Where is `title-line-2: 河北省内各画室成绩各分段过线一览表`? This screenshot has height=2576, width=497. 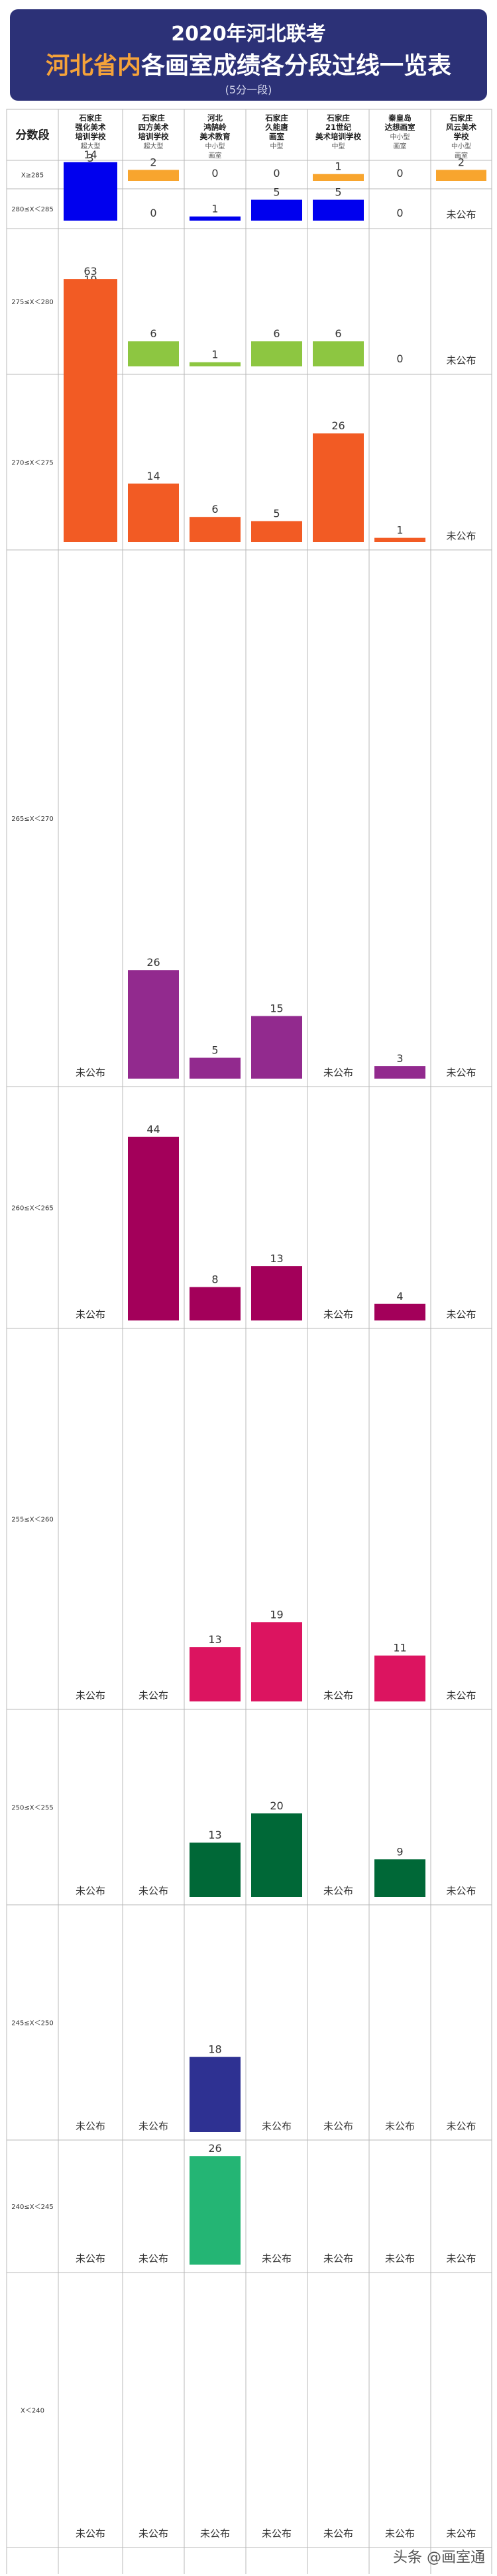
title-line-2: 河北省内各画室成绩各分段过线一览表 is located at coordinates (248, 63).